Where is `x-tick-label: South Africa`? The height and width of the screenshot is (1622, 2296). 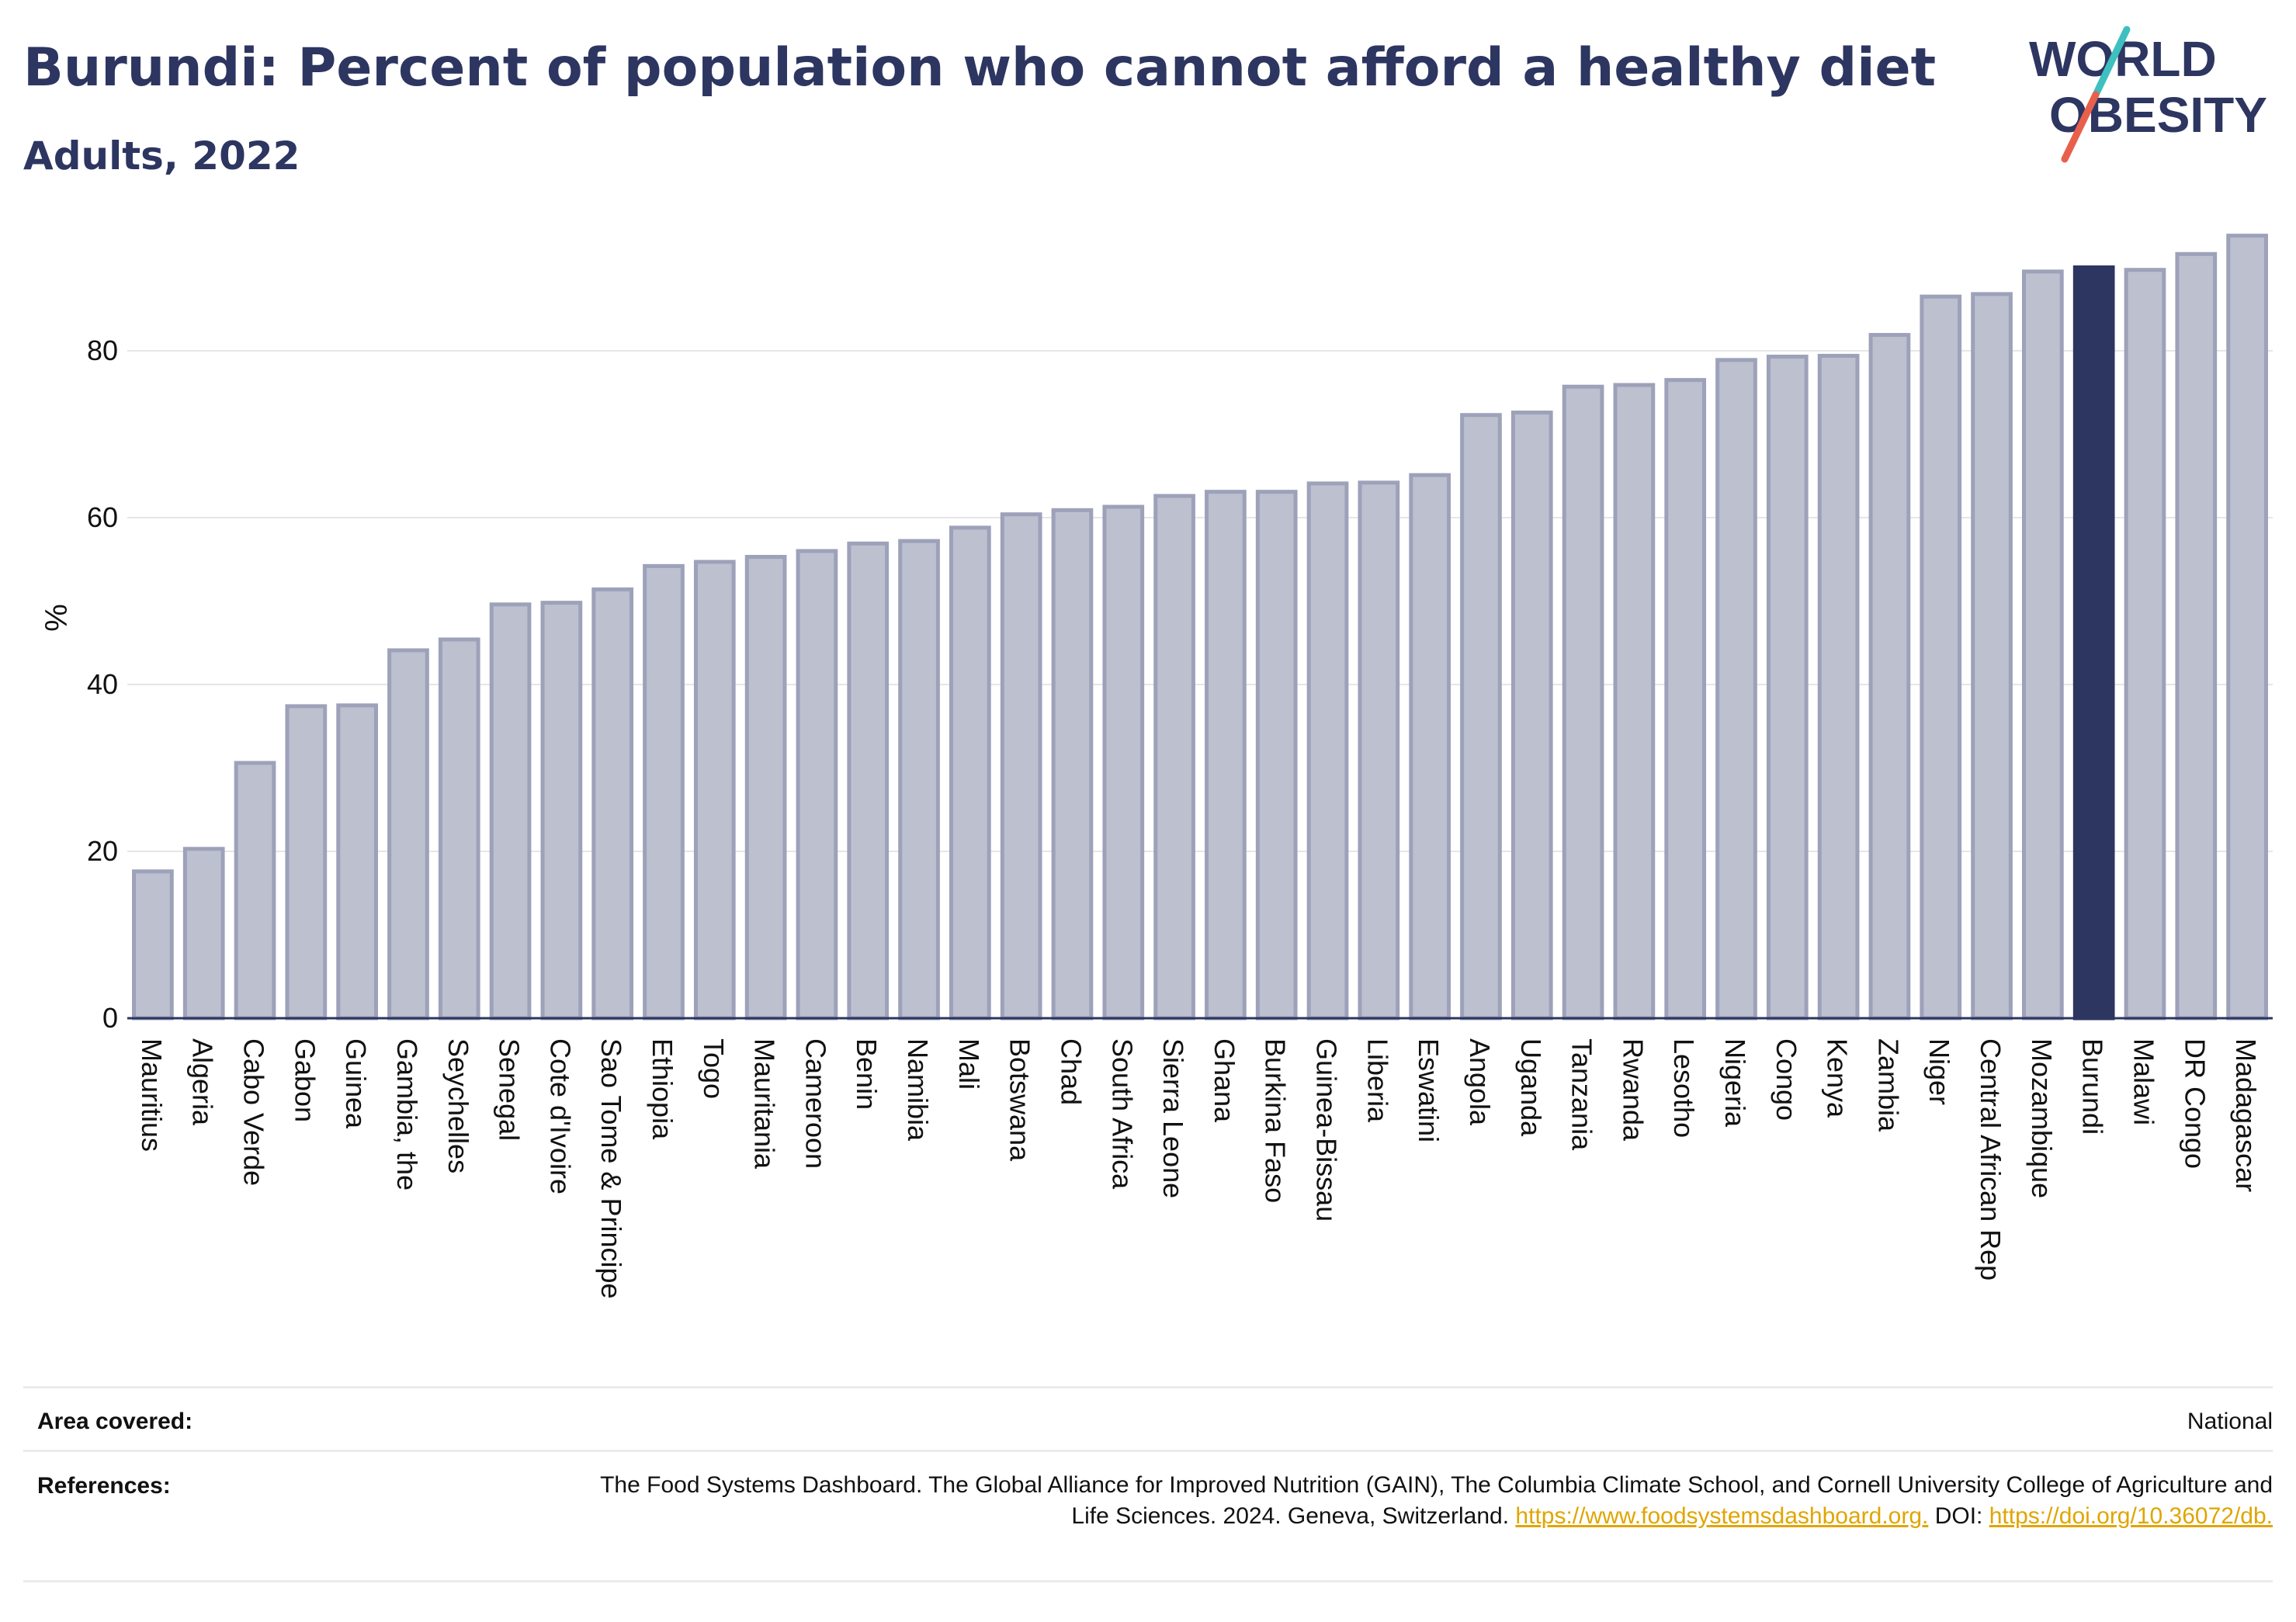
x-tick-label: South Africa is located at coordinates (1122, 1114).